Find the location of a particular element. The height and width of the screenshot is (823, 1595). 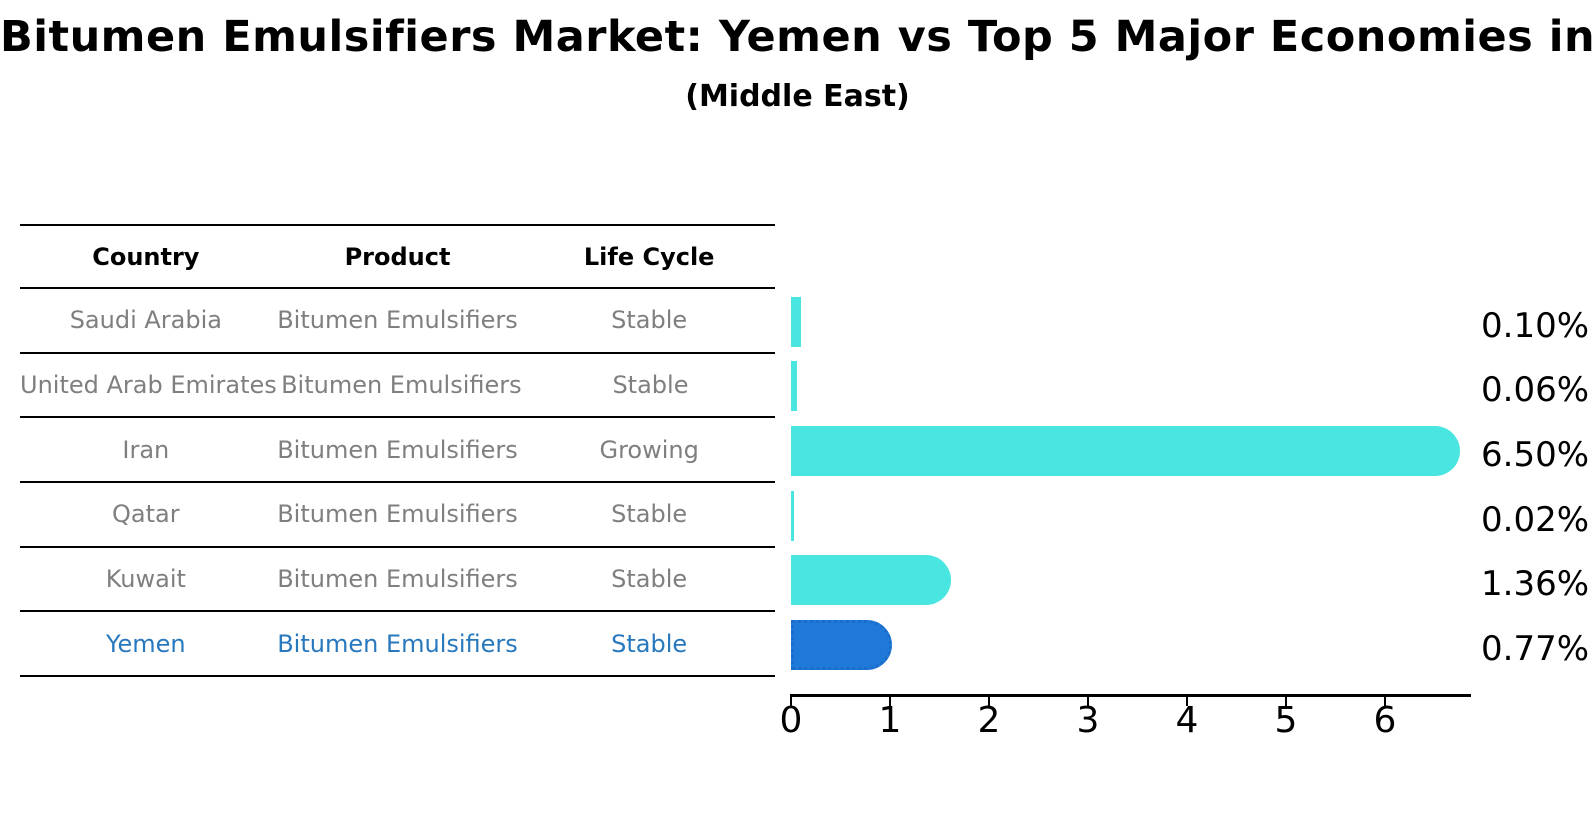

table-row: Saudi Arabia Bitumen Emulsifiers Stable is located at coordinates (397, 321).